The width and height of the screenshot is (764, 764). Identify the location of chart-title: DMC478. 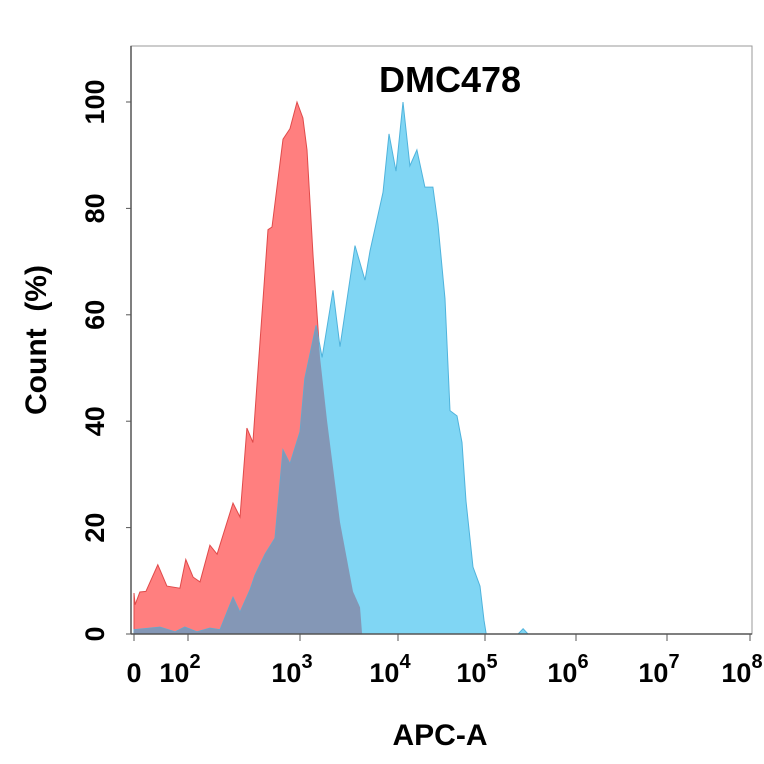
(450, 79).